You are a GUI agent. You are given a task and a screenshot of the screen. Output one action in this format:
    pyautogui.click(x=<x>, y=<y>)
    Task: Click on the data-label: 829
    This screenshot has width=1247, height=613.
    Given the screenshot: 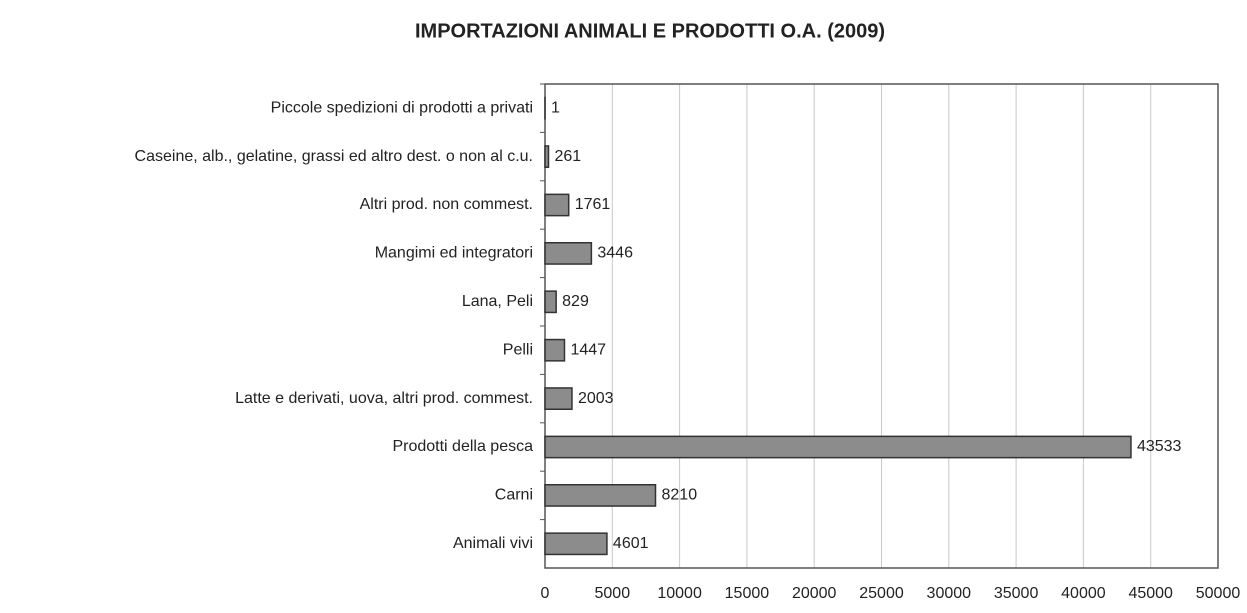 What is the action you would take?
    pyautogui.click(x=575, y=301)
    